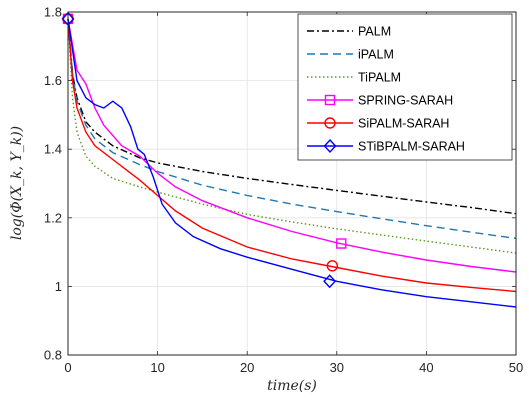  Describe the element at coordinates (379, 78) in the screenshot. I see `legend-label-tipalm: TiPALM` at that location.